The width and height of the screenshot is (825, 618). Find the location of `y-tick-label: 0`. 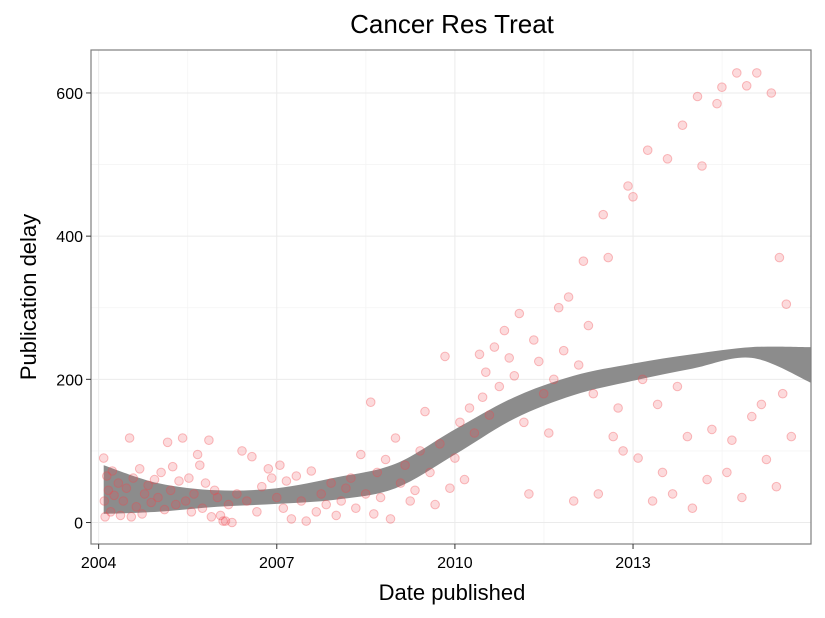

y-tick-label: 0 is located at coordinates (78, 524).